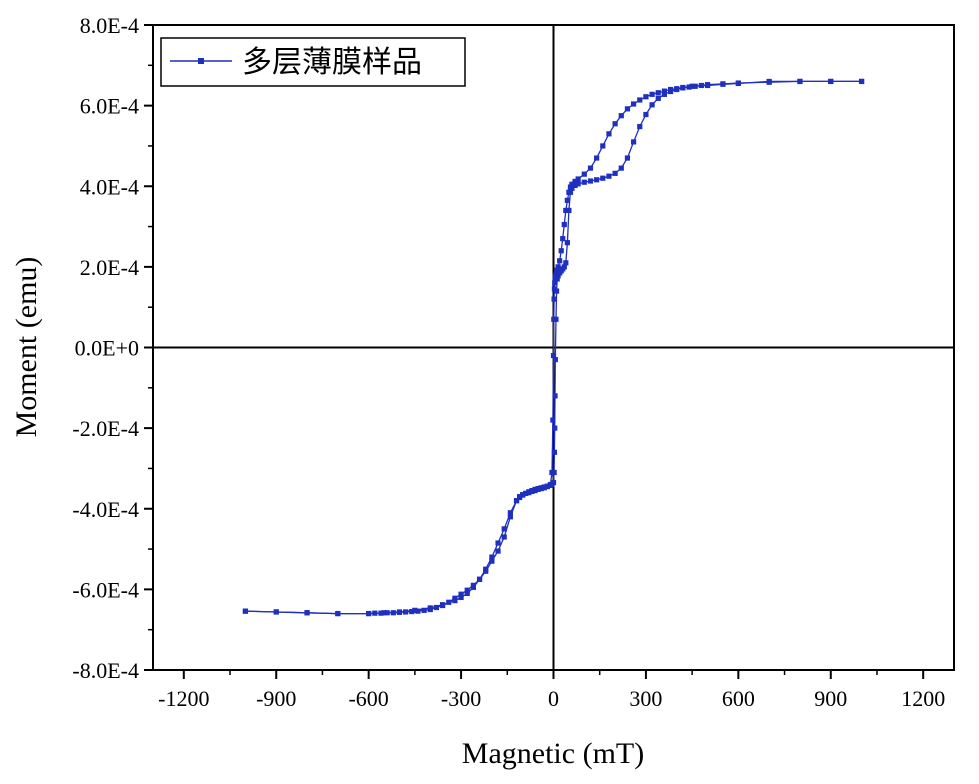 The width and height of the screenshot is (979, 784). I want to click on y-tick-label: -2.0E-4, so click(105, 428).